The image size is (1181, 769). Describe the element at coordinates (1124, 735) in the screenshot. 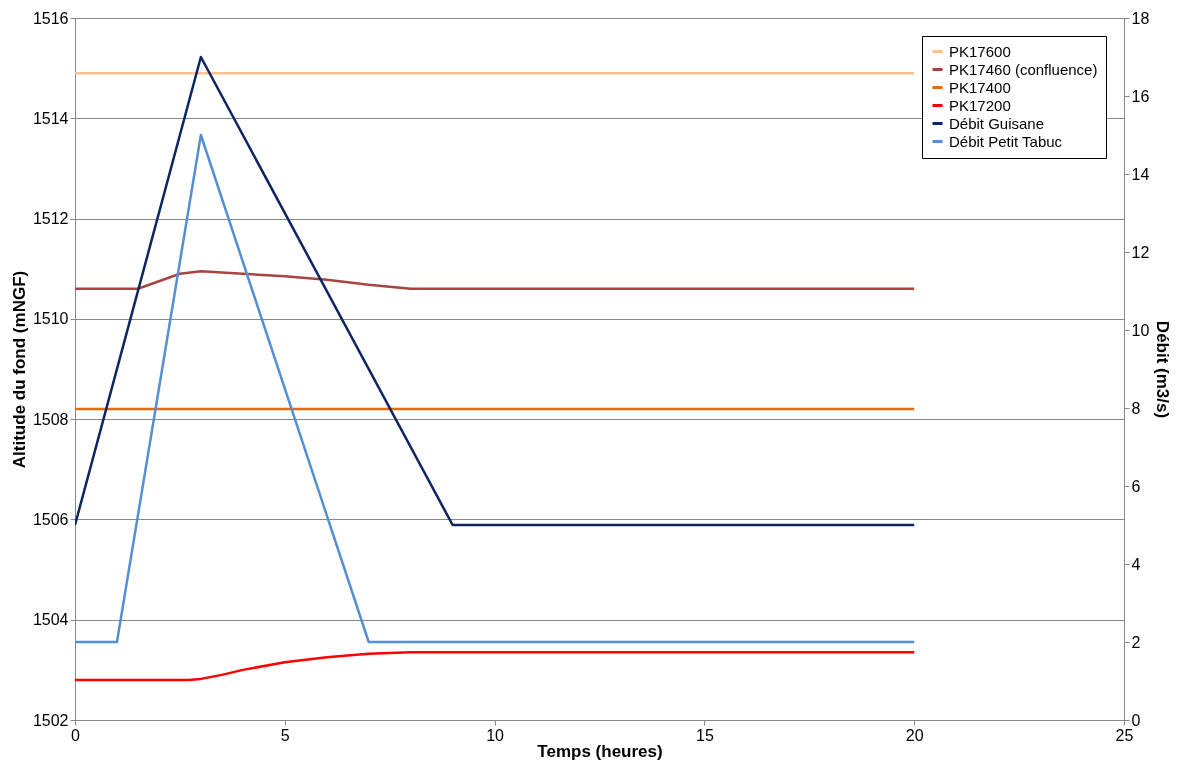

I see `x-tick-label: 25` at that location.